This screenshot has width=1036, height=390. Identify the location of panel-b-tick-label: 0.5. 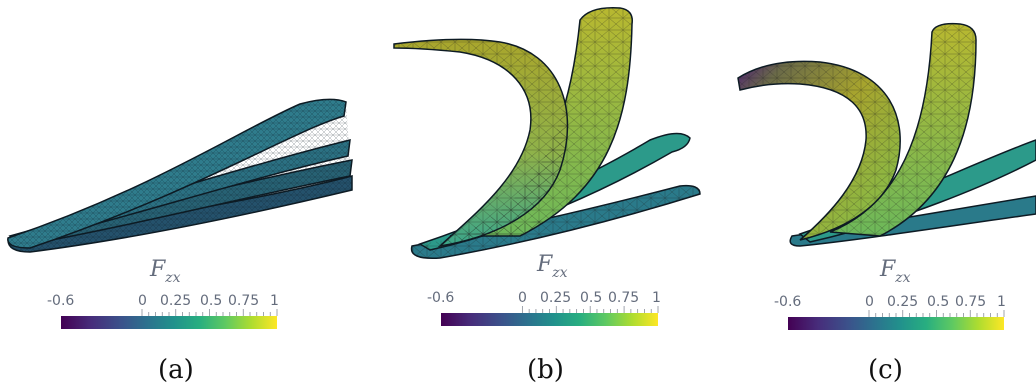
(591, 298).